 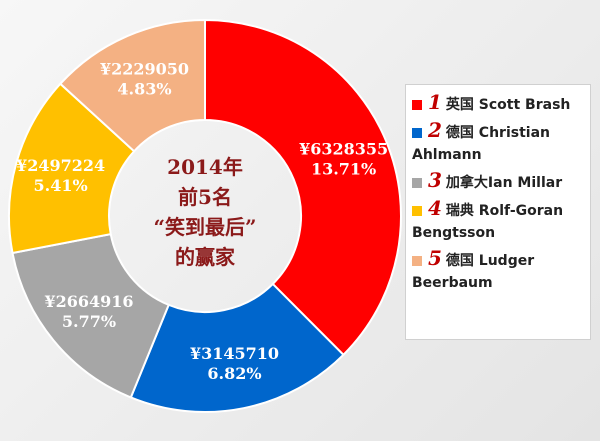 What do you see at coordinates (234, 373) in the screenshot?
I see `percent-label: 6.82%` at bounding box center [234, 373].